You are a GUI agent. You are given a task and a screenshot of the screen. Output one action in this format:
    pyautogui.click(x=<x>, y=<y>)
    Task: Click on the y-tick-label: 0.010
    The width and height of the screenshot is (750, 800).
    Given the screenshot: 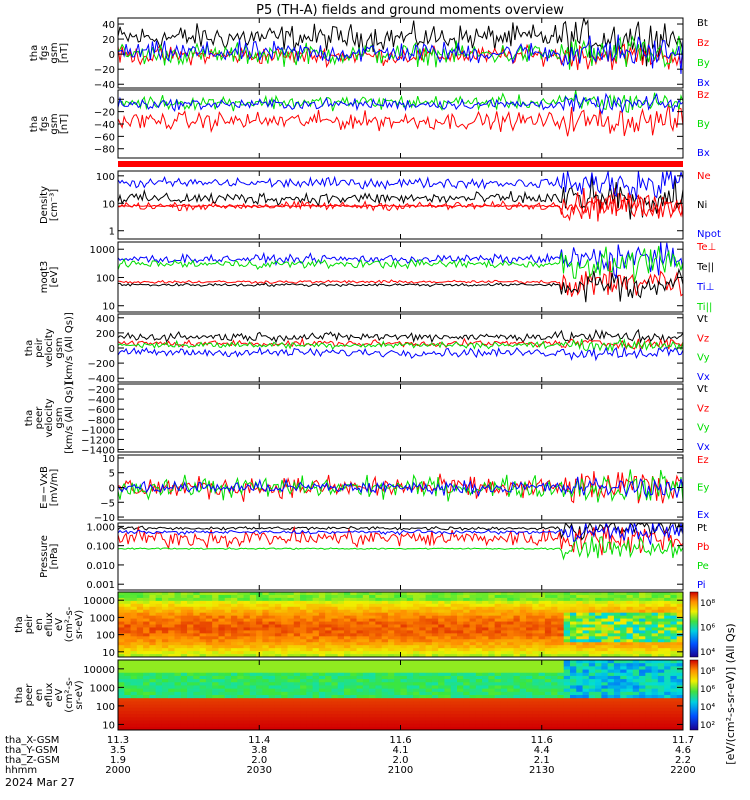 What is the action you would take?
    pyautogui.click(x=100, y=566)
    